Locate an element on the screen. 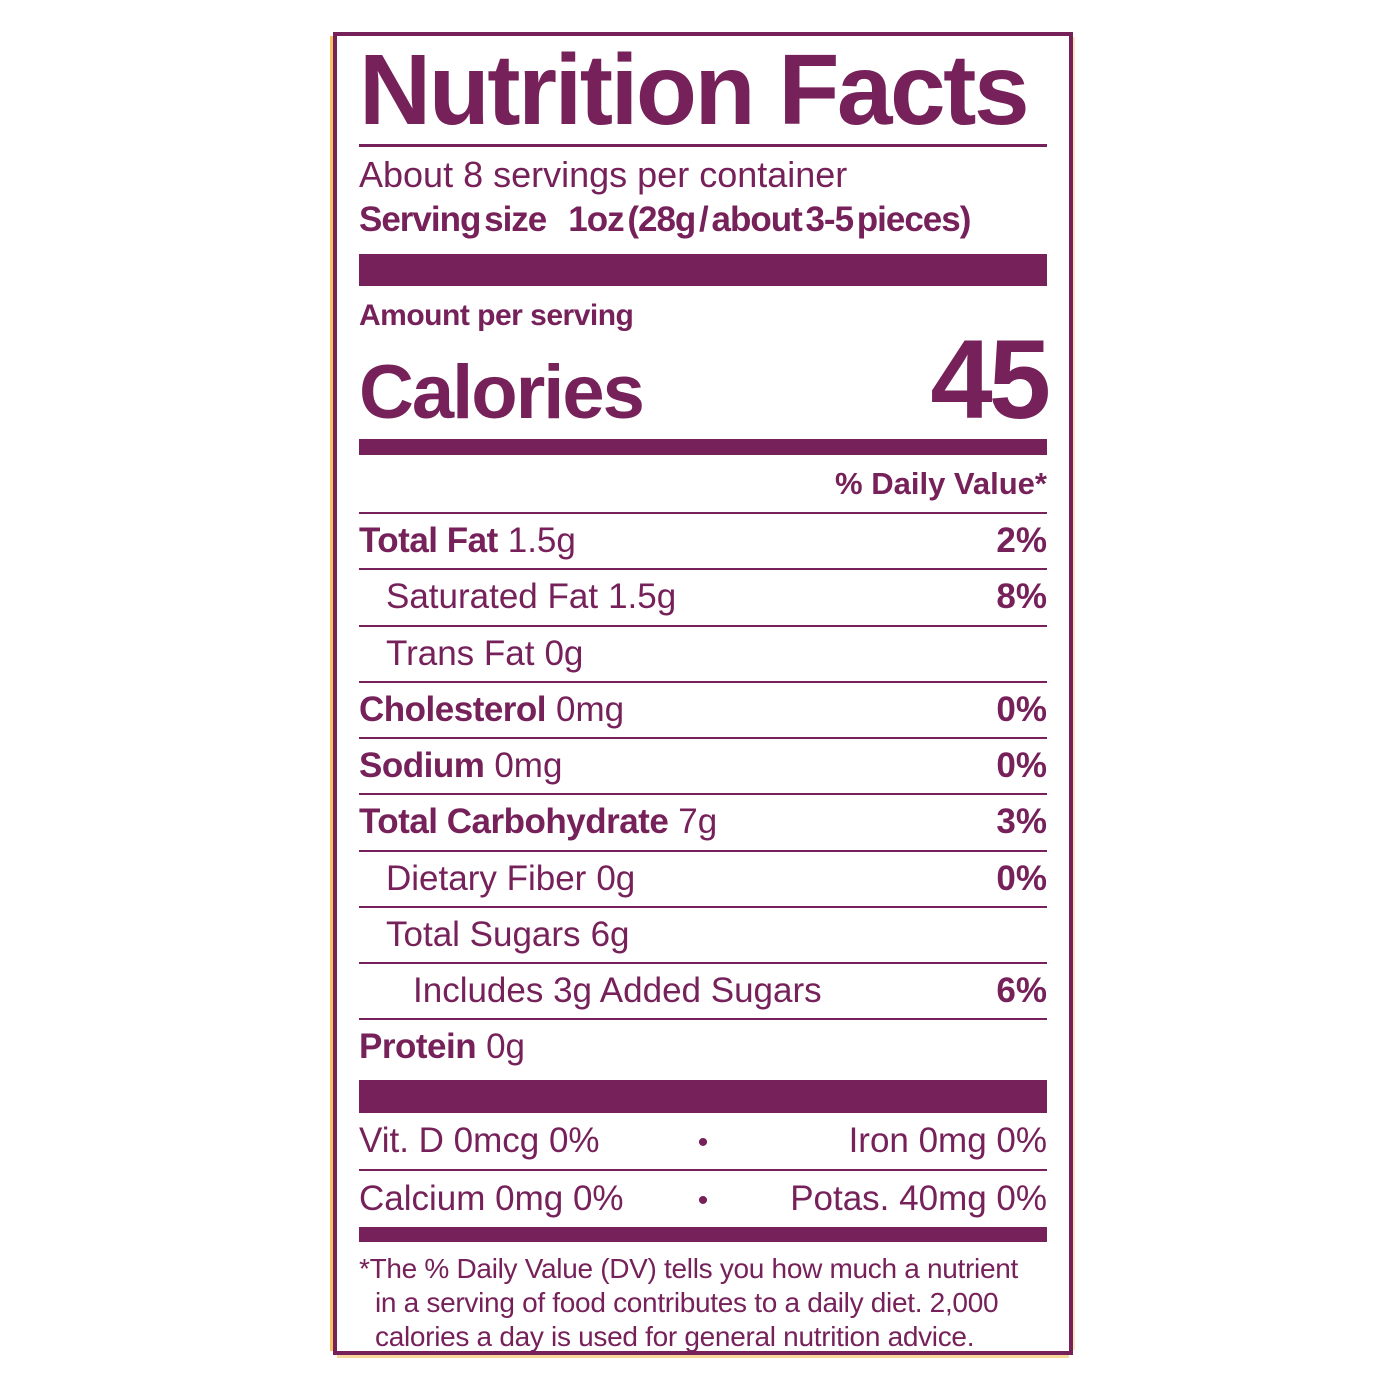  nutrient-amount: 6g is located at coordinates (610, 934).